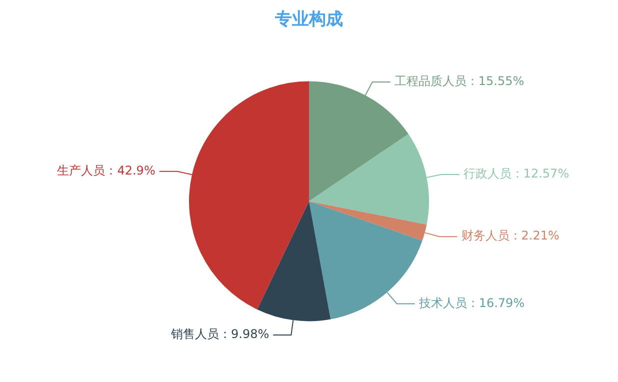 Image resolution: width=618 pixels, height=382 pixels. I want to click on chart-title: 专业构成, so click(308, 20).